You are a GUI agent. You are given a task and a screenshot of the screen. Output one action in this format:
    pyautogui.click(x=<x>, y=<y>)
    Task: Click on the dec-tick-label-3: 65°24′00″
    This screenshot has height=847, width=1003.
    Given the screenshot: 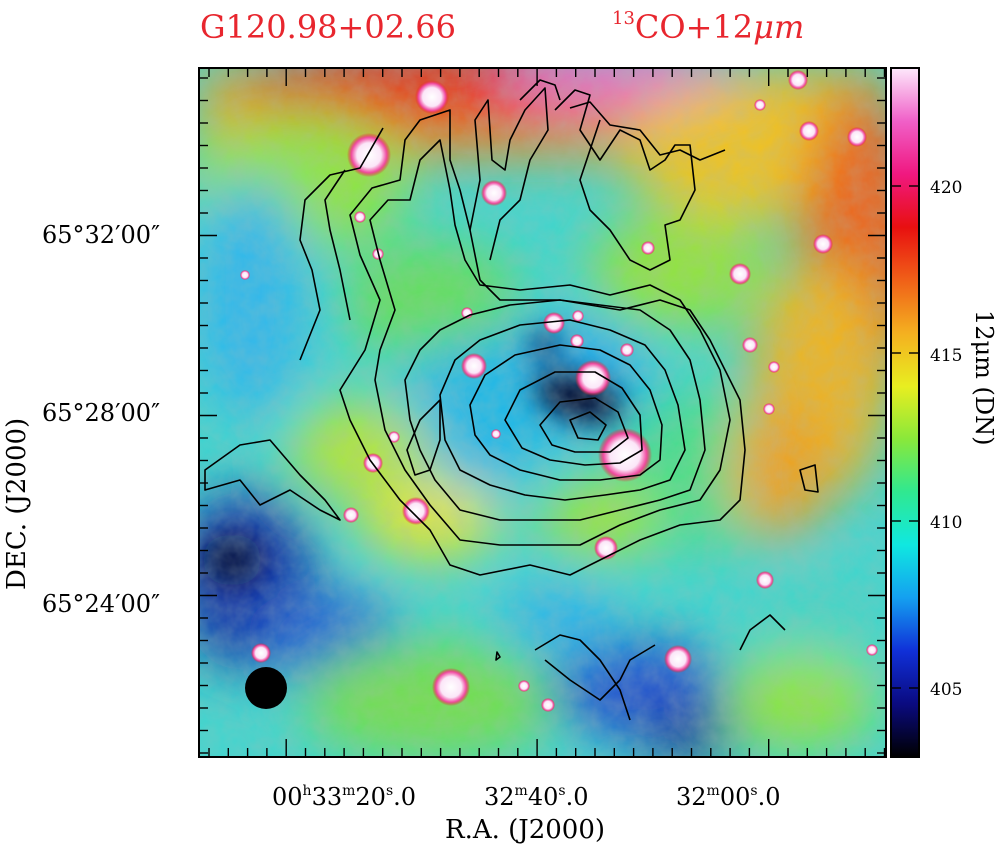 What is the action you would take?
    pyautogui.click(x=101, y=604)
    